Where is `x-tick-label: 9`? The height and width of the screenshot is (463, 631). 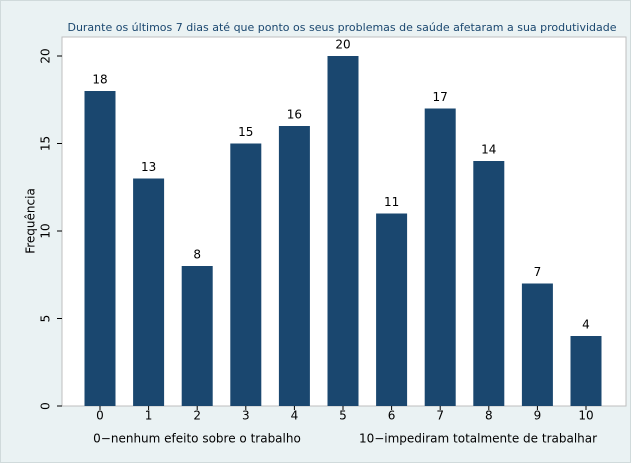 x-tick-label: 9 is located at coordinates (538, 416).